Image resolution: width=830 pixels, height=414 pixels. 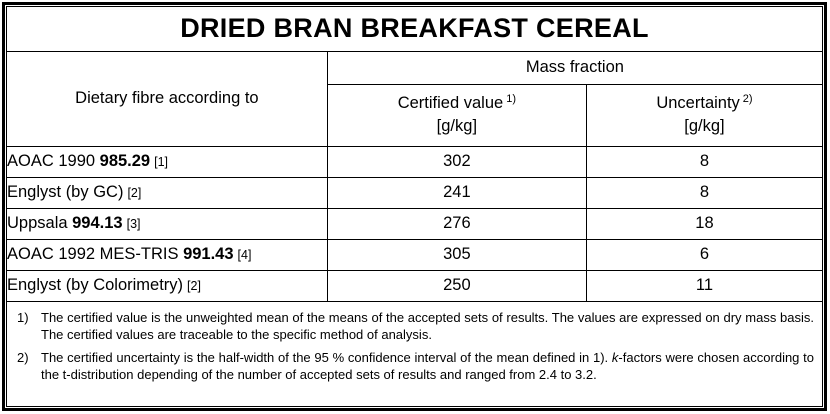 I want to click on table-row: AOAC 1990 985.29 [1] 302 8, so click(x=414, y=161).